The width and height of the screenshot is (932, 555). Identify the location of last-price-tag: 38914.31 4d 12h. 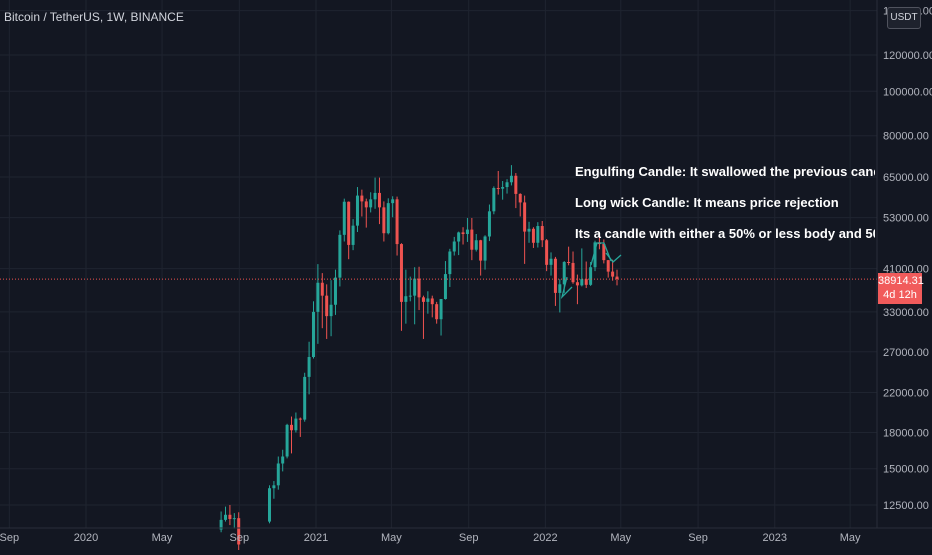
(901, 288).